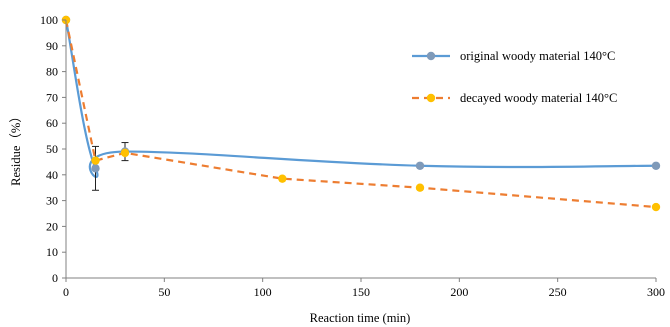 Image resolution: width=670 pixels, height=327 pixels. I want to click on y-tick-label: 70, so click(52, 97).